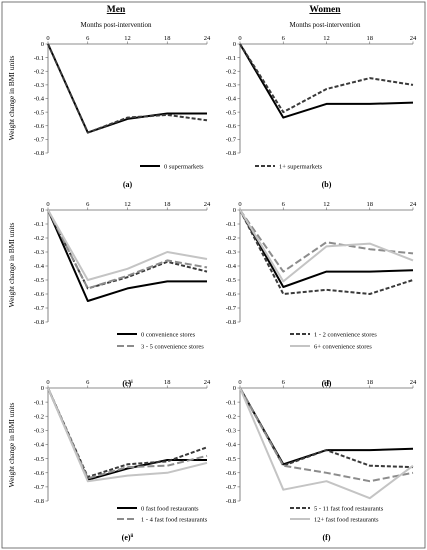 Image resolution: width=427 pixels, height=550 pixels. What do you see at coordinates (174, 520) in the screenshot?
I see `legend-label: 1 - 4 fast food restaurants` at bounding box center [174, 520].